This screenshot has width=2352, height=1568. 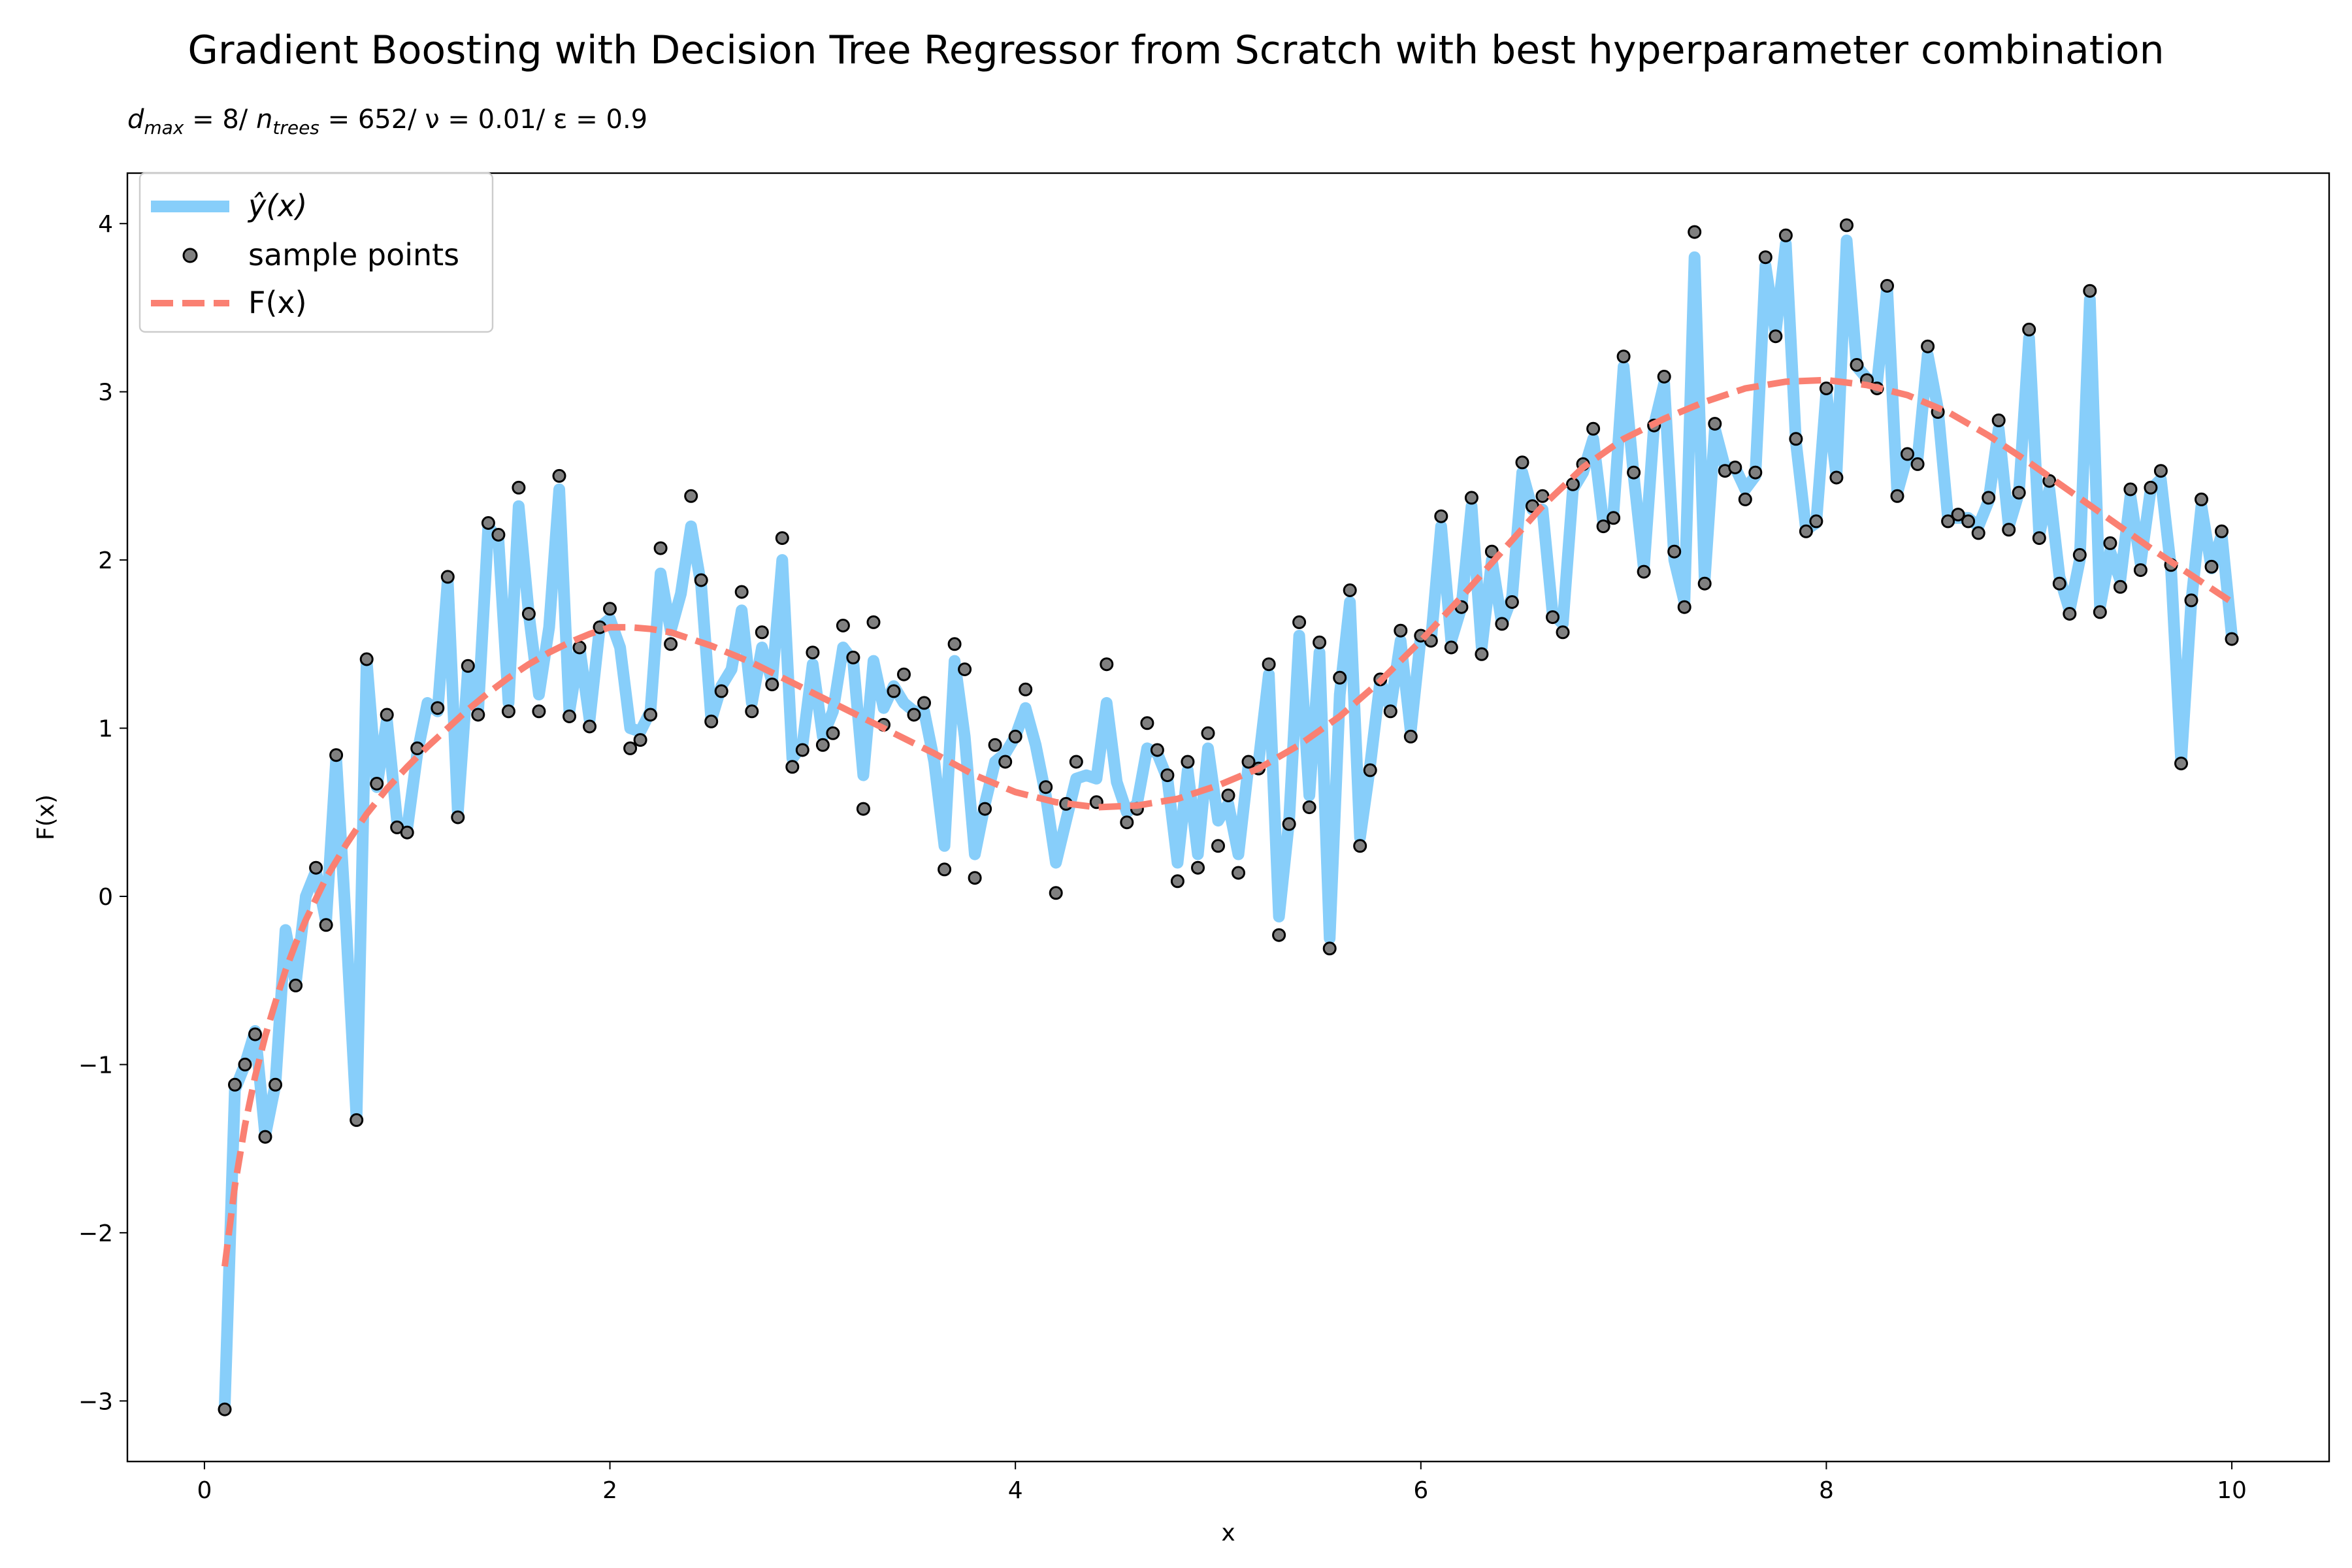 What do you see at coordinates (105, 729) in the screenshot?
I see `y-tick-label: 1` at bounding box center [105, 729].